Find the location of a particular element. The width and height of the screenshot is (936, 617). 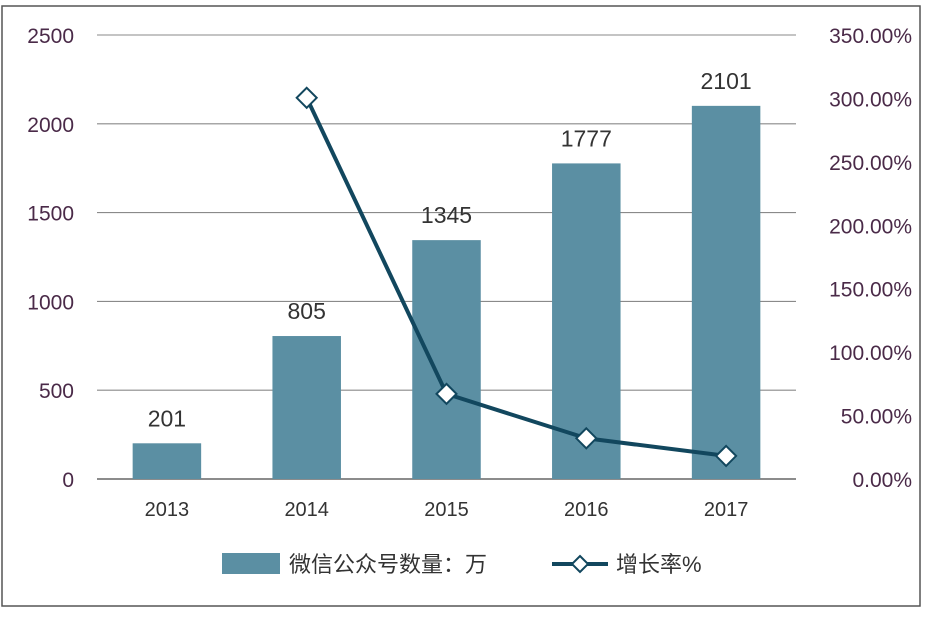

left-axis-ticks: 0 500 1000 1500 2000 2500 is located at coordinates (50, 258).